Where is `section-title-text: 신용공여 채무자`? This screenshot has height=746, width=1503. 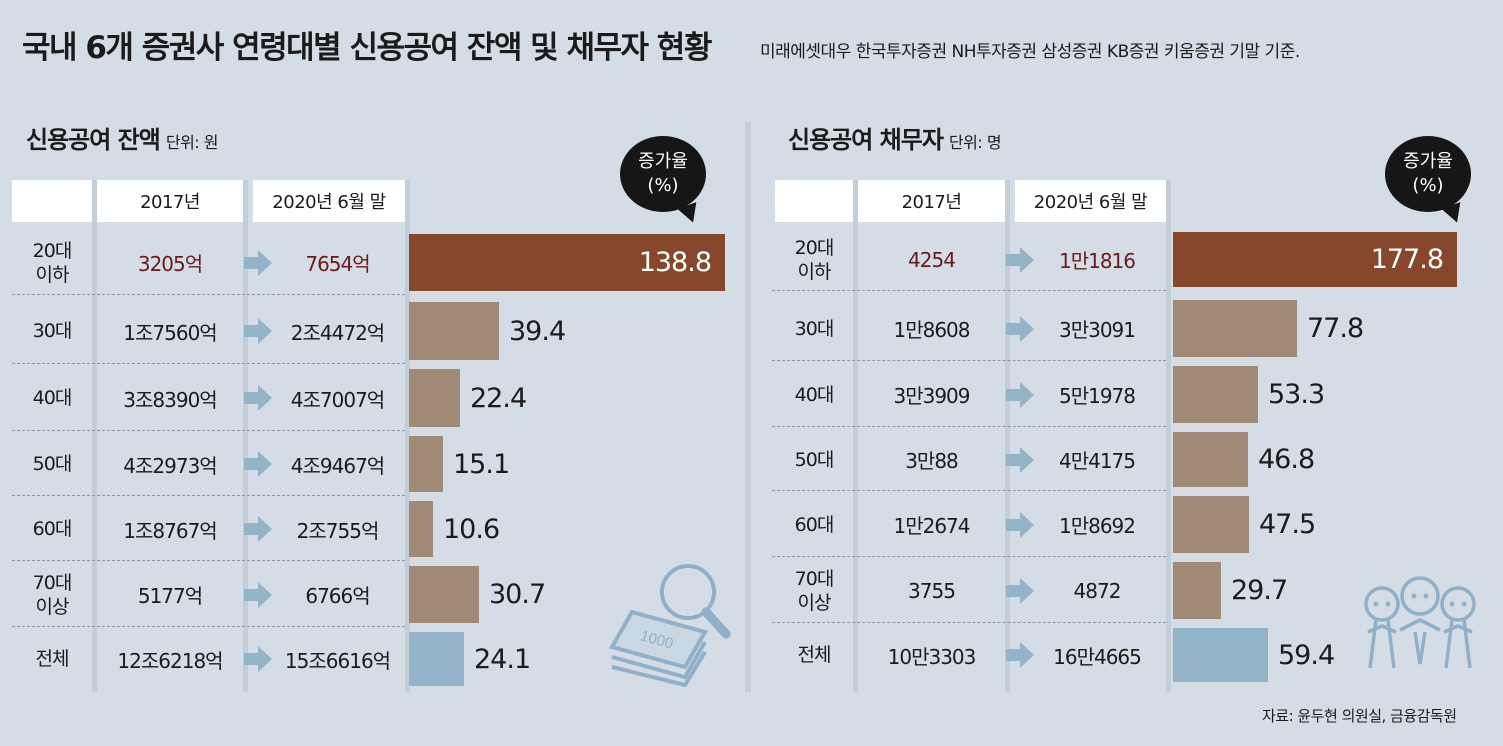 section-title-text: 신용공여 채무자 is located at coordinates (866, 140).